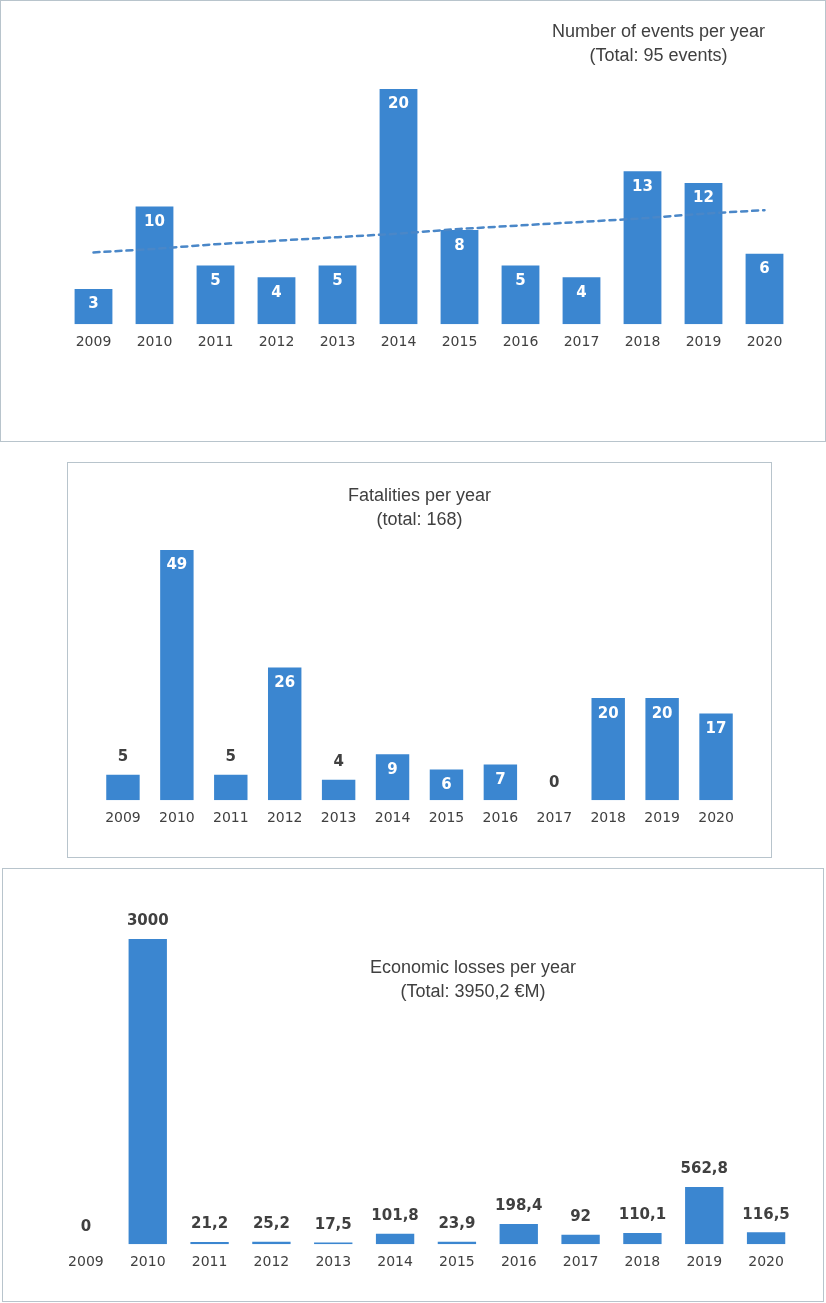 The image size is (826, 1303). Describe the element at coordinates (703, 197) in the screenshot. I see `data-label: 12` at that location.